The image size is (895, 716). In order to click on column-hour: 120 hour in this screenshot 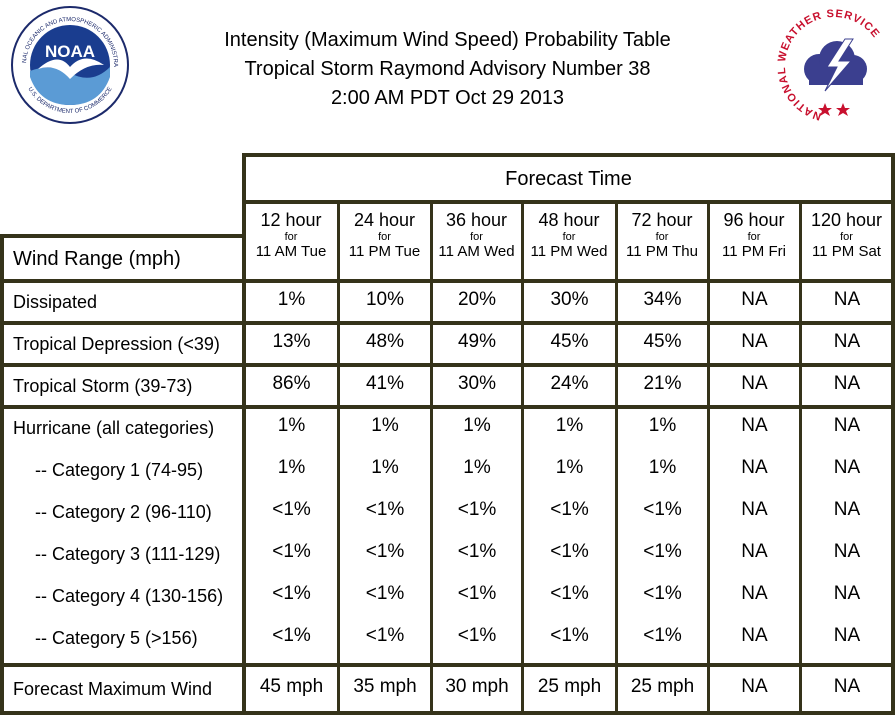, I will do `click(846, 220)`.